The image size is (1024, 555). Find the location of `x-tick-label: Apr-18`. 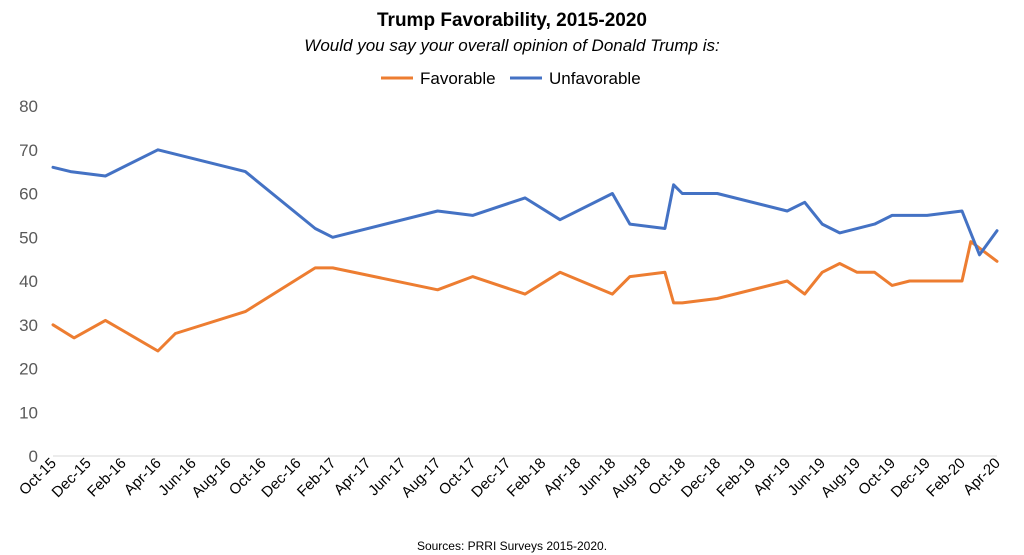

x-tick-label: Apr-18 is located at coordinates (562, 477).